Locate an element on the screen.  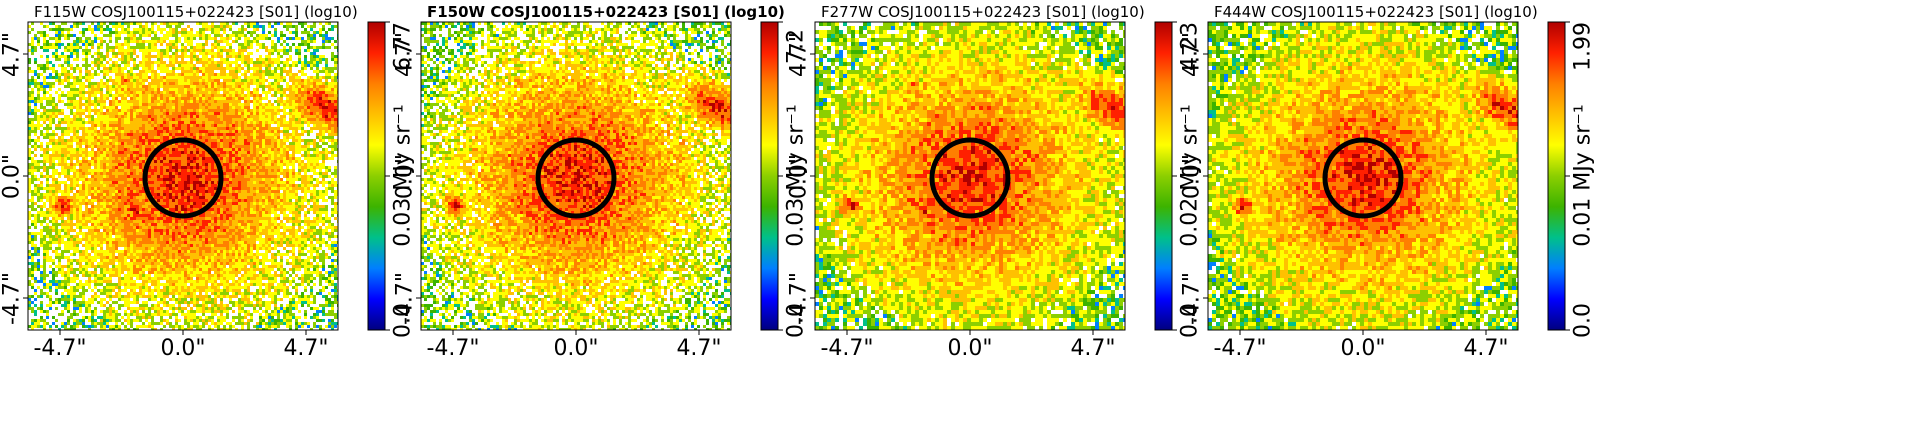
colorbar-unit: MJy sr⁻¹ is located at coordinates (1583, 147).